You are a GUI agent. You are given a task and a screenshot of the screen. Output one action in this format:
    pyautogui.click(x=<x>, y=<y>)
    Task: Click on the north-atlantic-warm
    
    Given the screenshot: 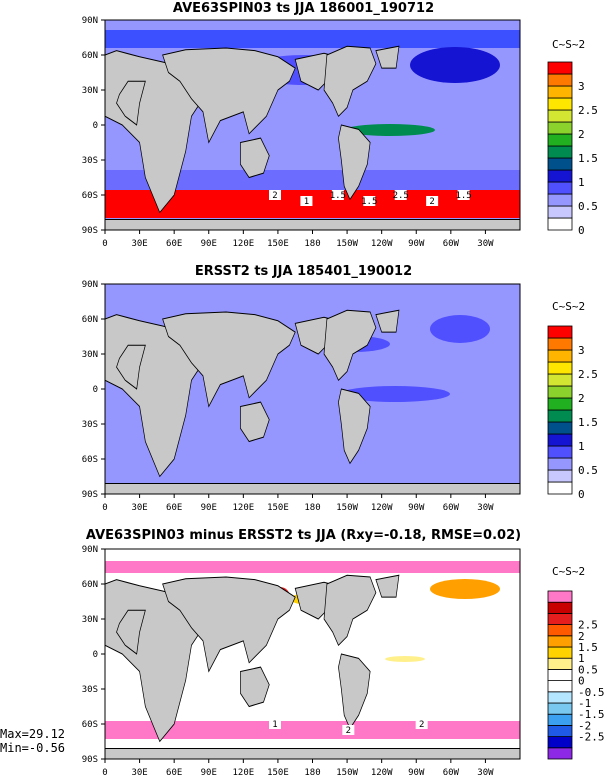 What is the action you would take?
    pyautogui.click(x=465, y=589)
    